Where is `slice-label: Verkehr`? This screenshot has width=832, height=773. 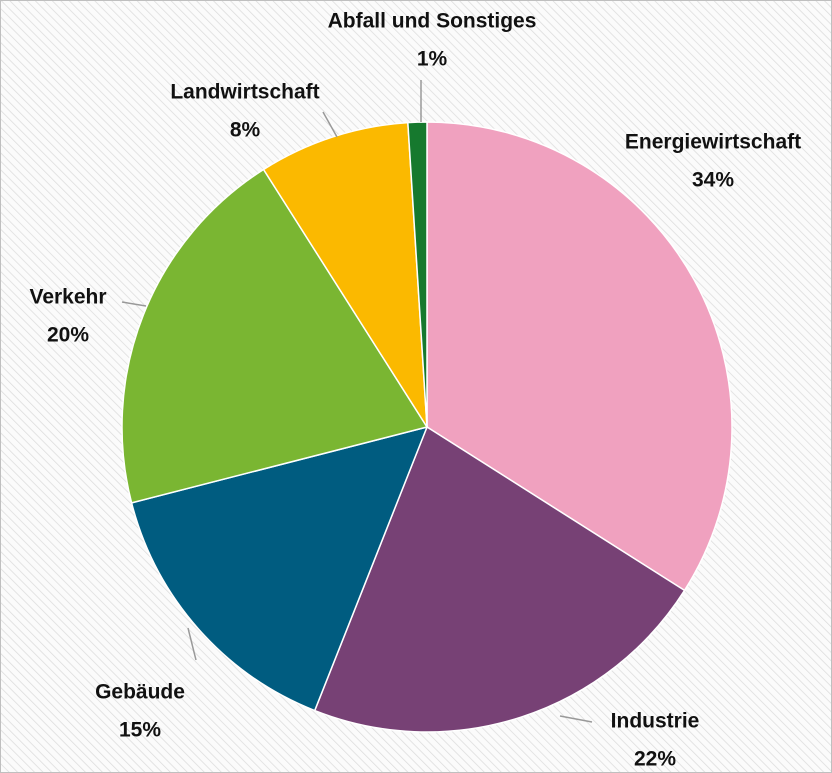 slice-label: Verkehr is located at coordinates (67, 297).